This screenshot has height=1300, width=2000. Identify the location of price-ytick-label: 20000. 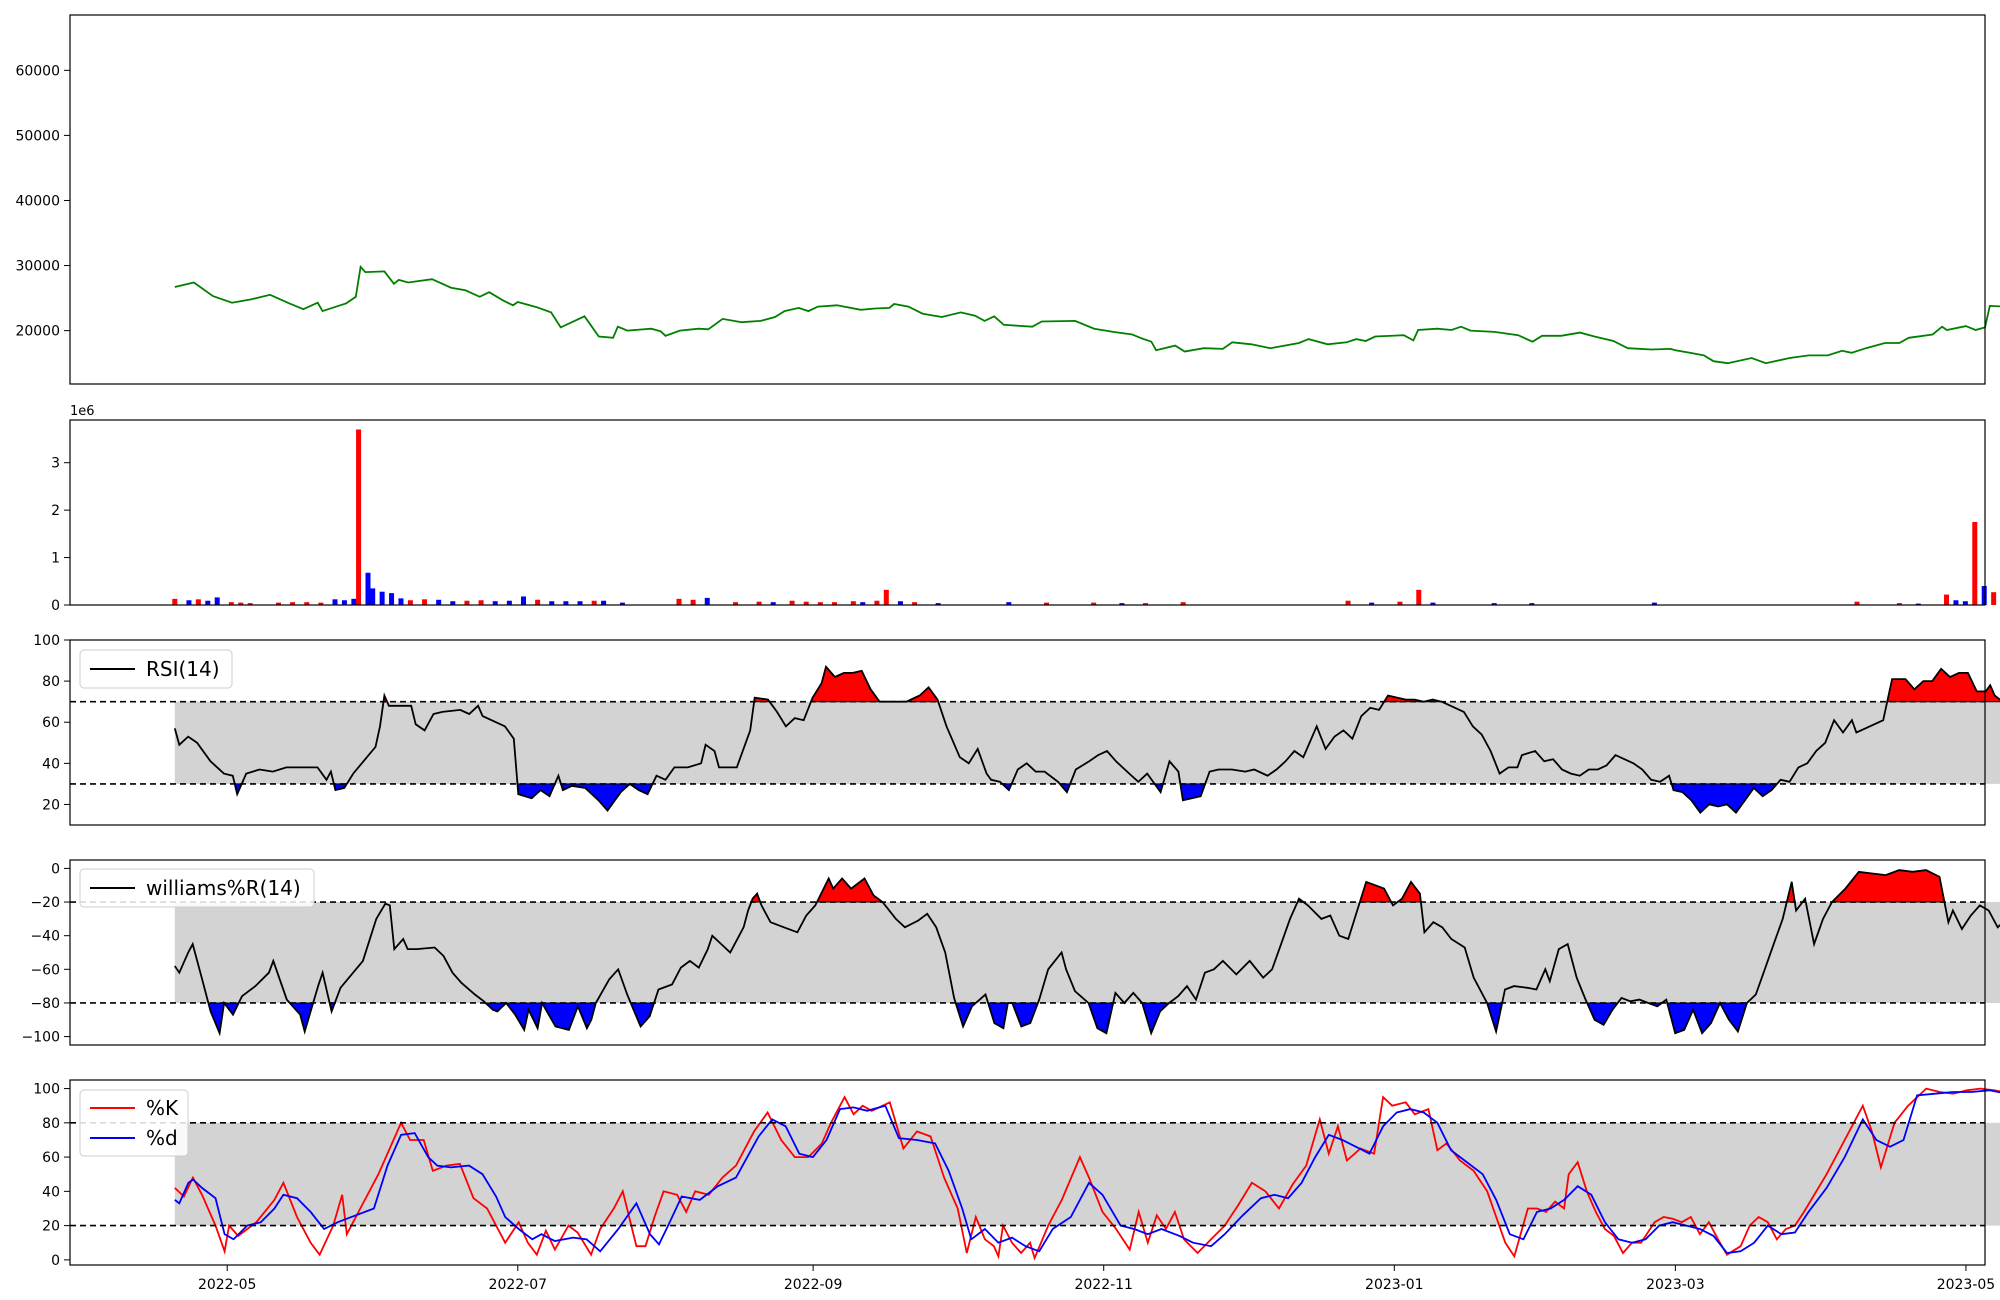
(37, 332).